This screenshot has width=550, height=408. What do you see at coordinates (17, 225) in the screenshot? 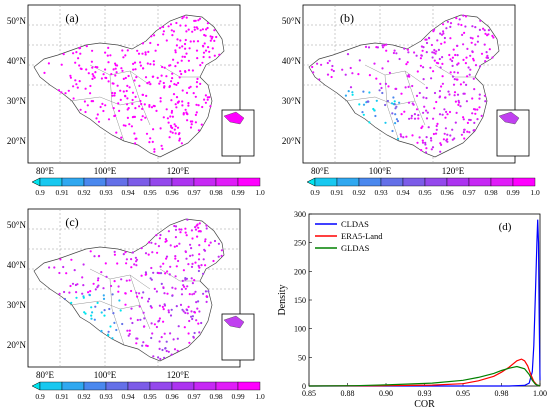
I see `lat-tick-label: 50°N` at bounding box center [17, 225].